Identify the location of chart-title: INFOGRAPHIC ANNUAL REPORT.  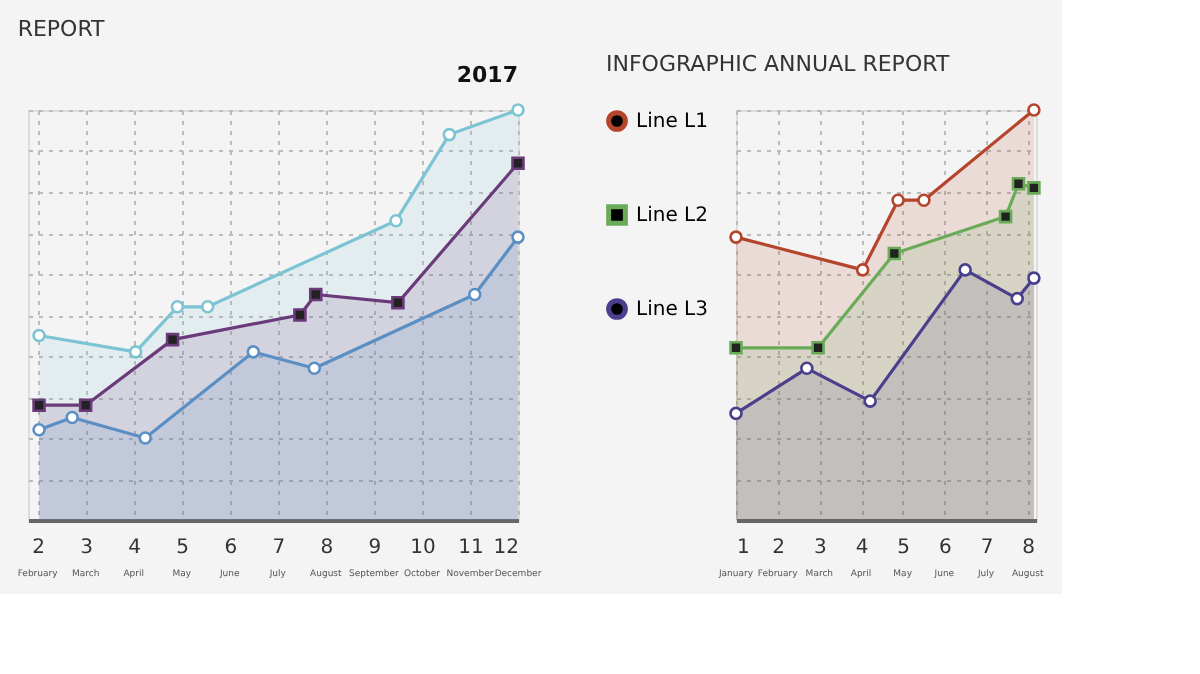
(778, 64).